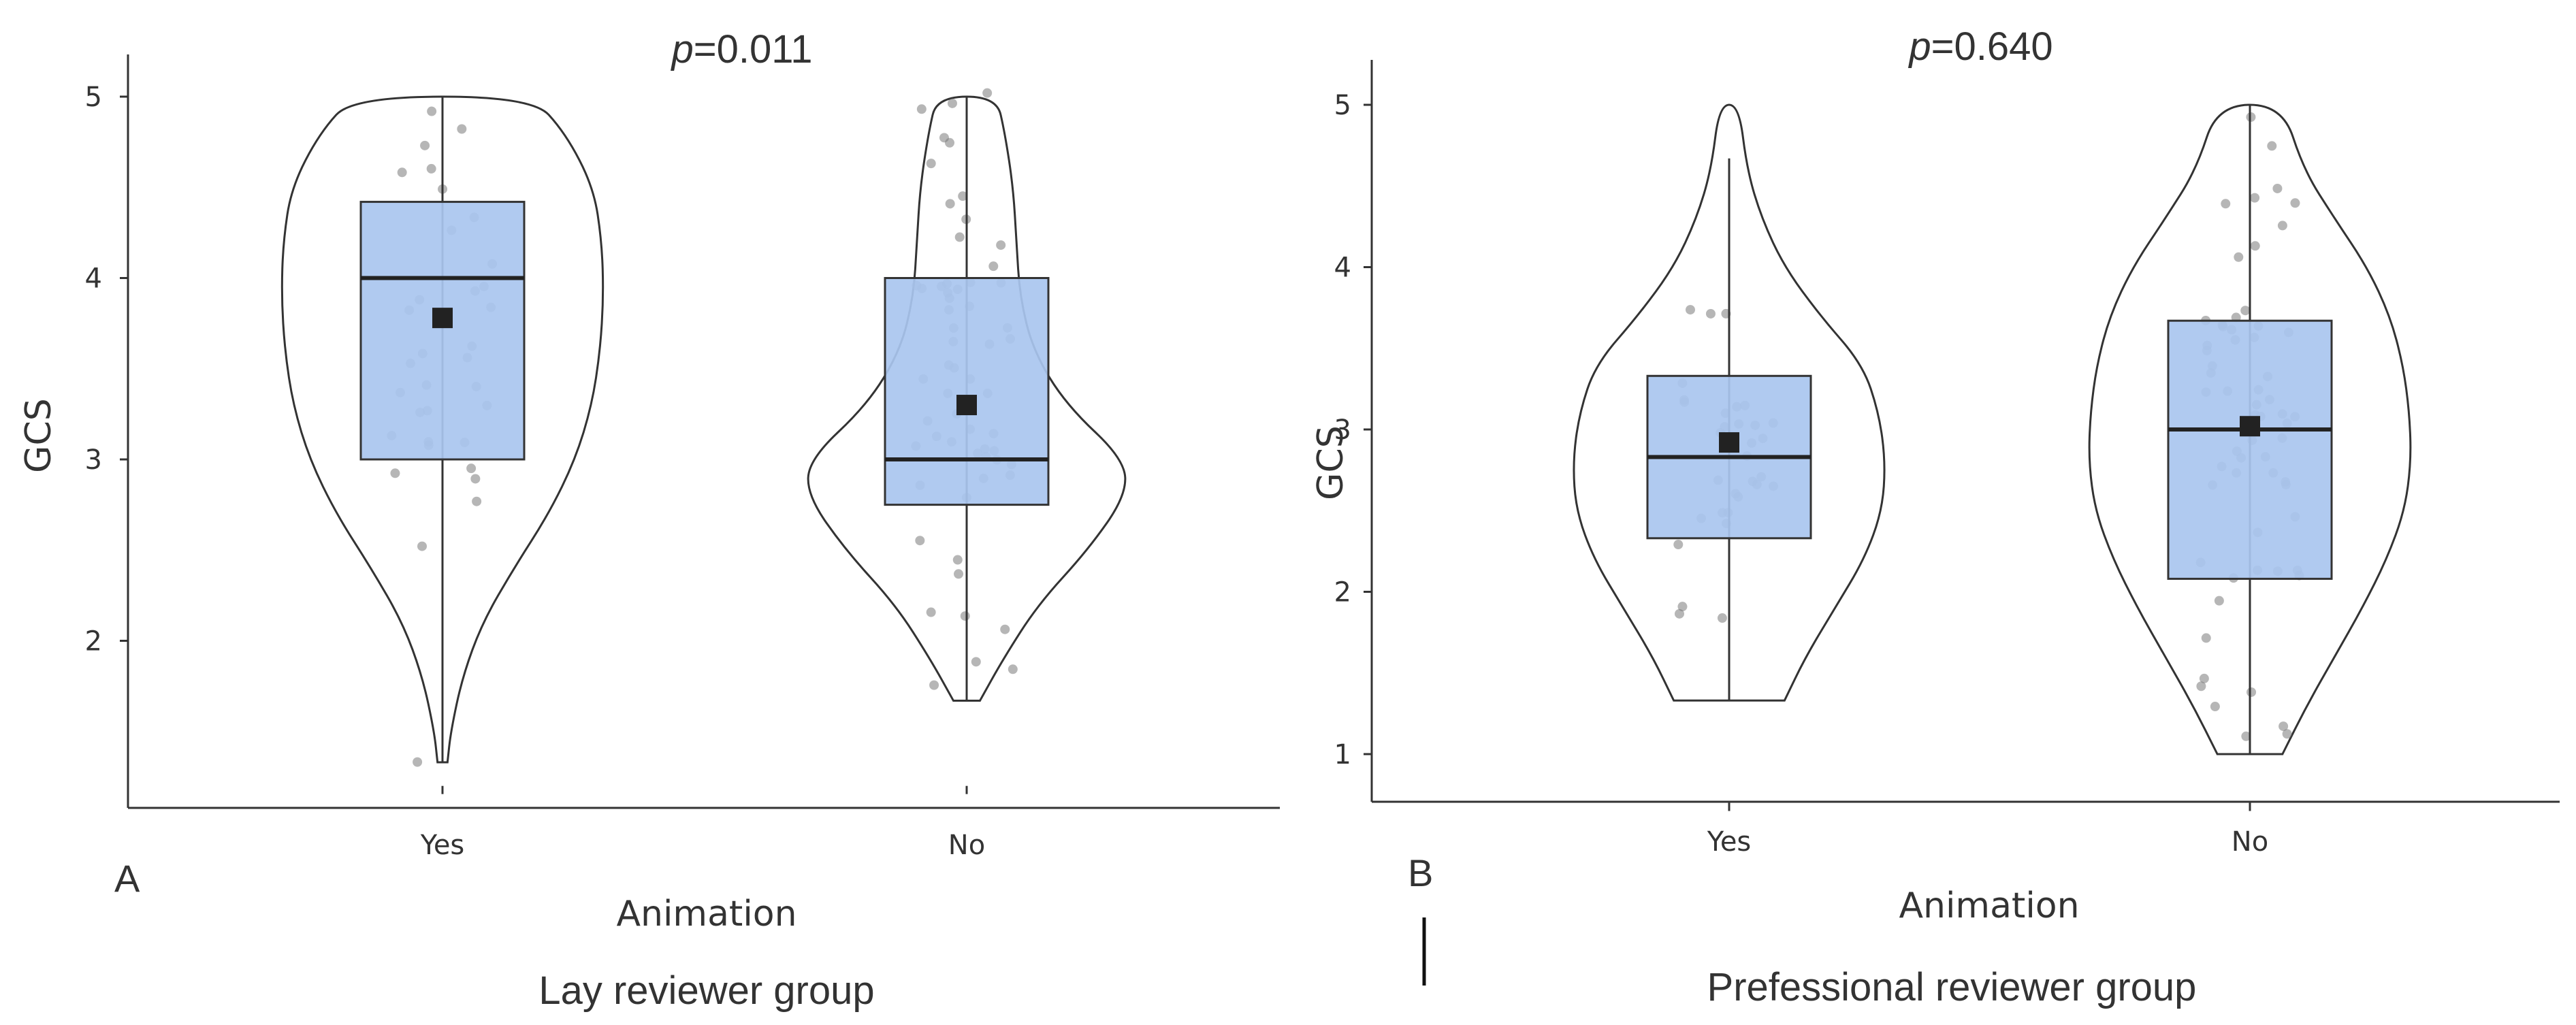  I want to click on panel-letter: A, so click(127, 878).